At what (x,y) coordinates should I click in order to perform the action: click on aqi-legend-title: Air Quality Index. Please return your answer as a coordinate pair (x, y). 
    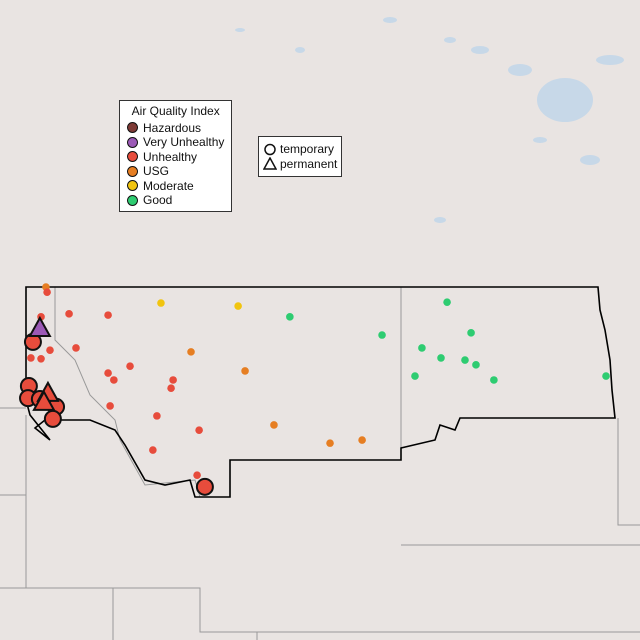
    Looking at the image, I should click on (175, 111).